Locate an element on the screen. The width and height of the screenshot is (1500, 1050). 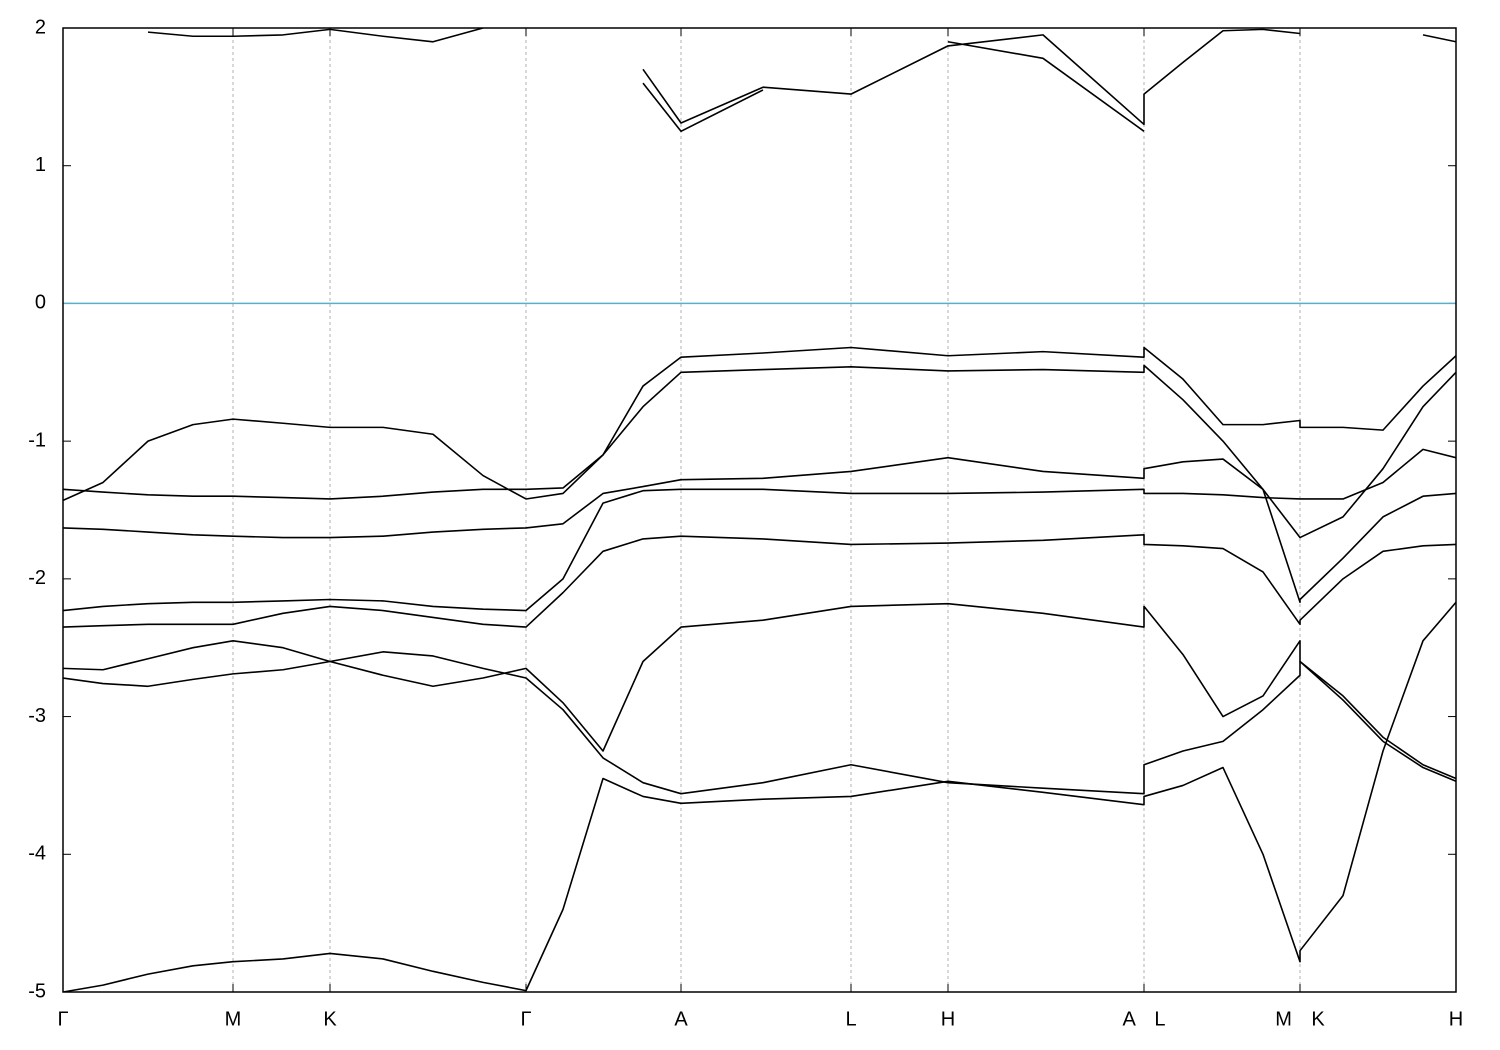
y-tick-label: 0 is located at coordinates (40, 303).